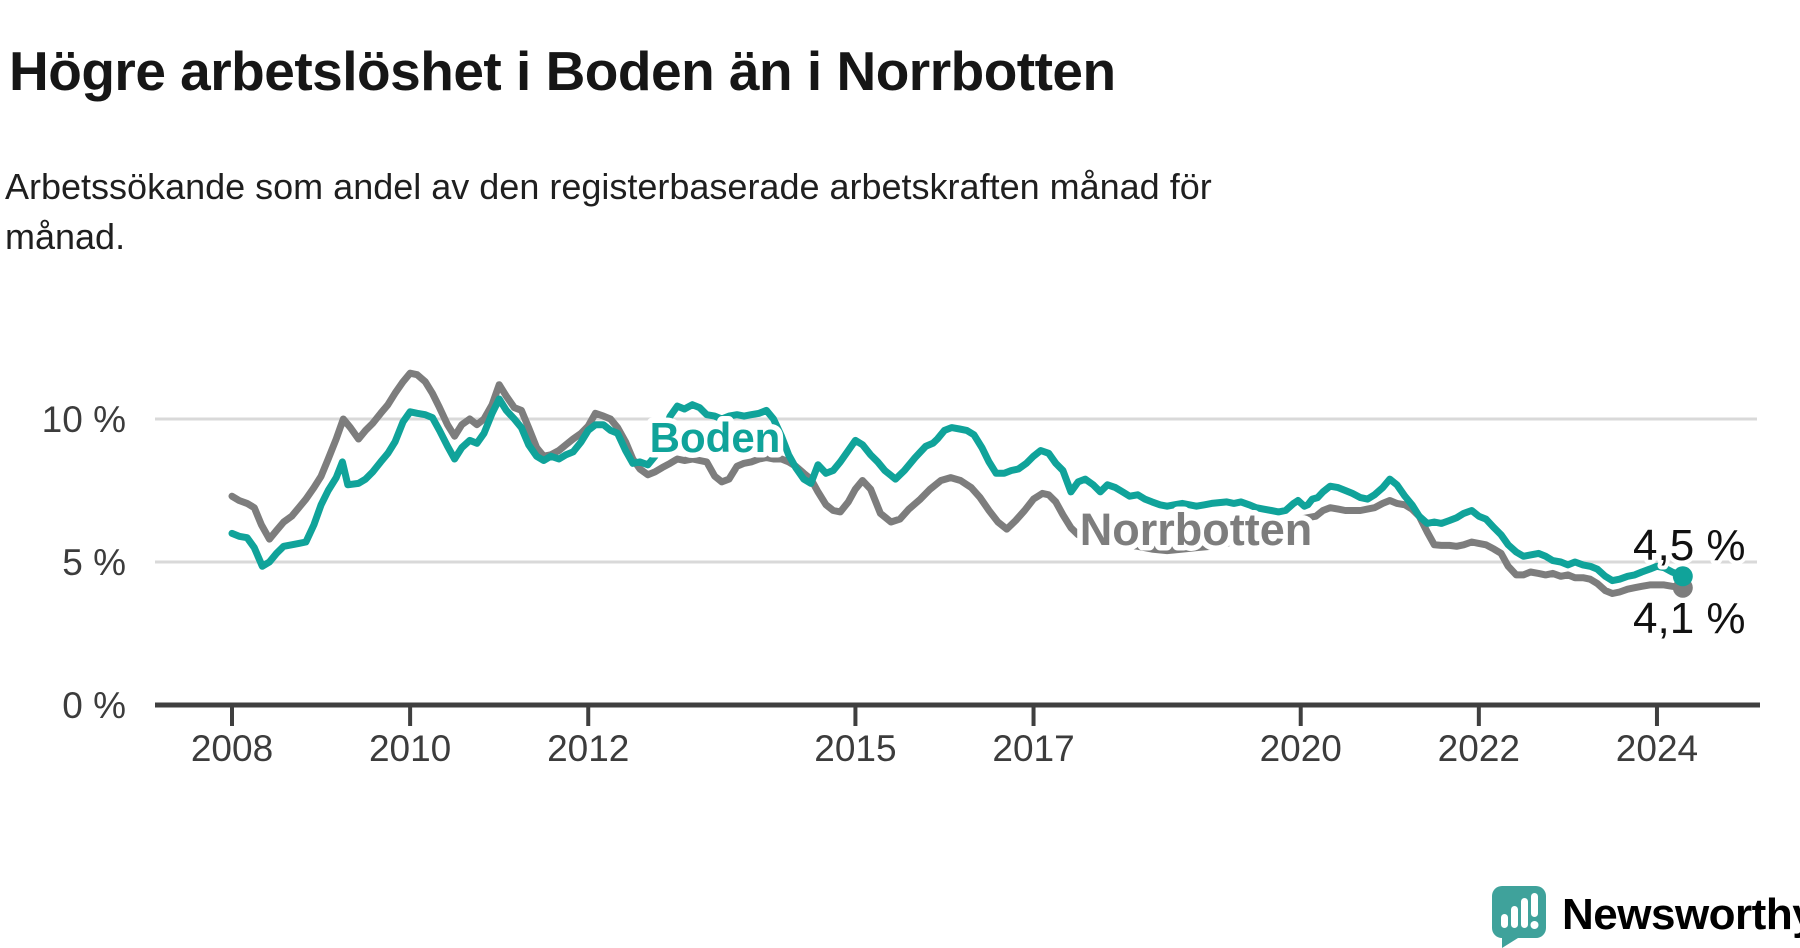 This screenshot has width=1800, height=948. I want to click on y-axis-tick-labels: 0 % 5 % 10 %, so click(84, 562).